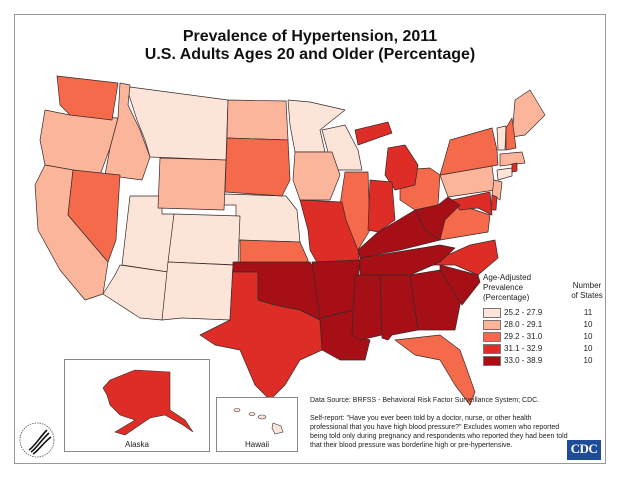  Describe the element at coordinates (514, 167) in the screenshot. I see `state-RI` at that location.